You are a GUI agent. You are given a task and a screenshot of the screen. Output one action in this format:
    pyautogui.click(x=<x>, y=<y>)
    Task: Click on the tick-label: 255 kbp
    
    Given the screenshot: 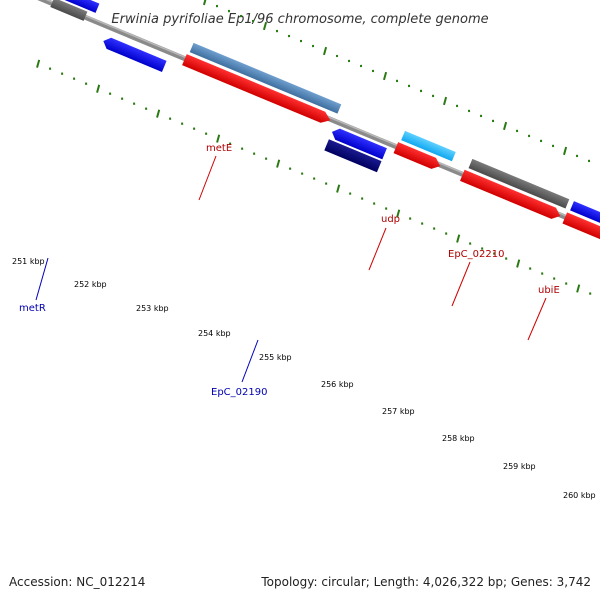 What is the action you would take?
    pyautogui.click(x=275, y=357)
    